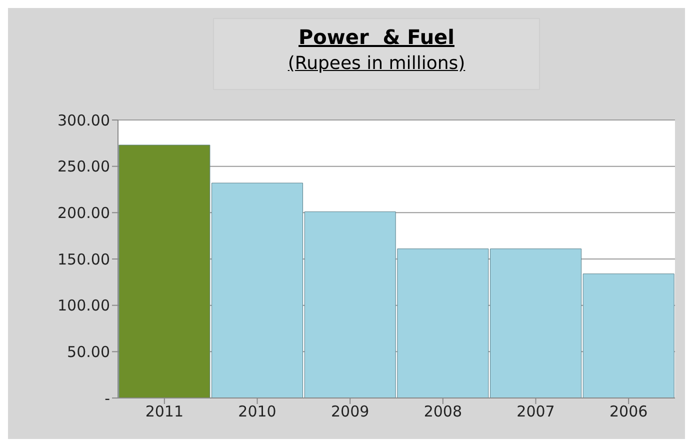 The width and height of the screenshot is (693, 447). What do you see at coordinates (376, 63) in the screenshot?
I see `chart-subtitle: (Rupees in millions)` at bounding box center [376, 63].